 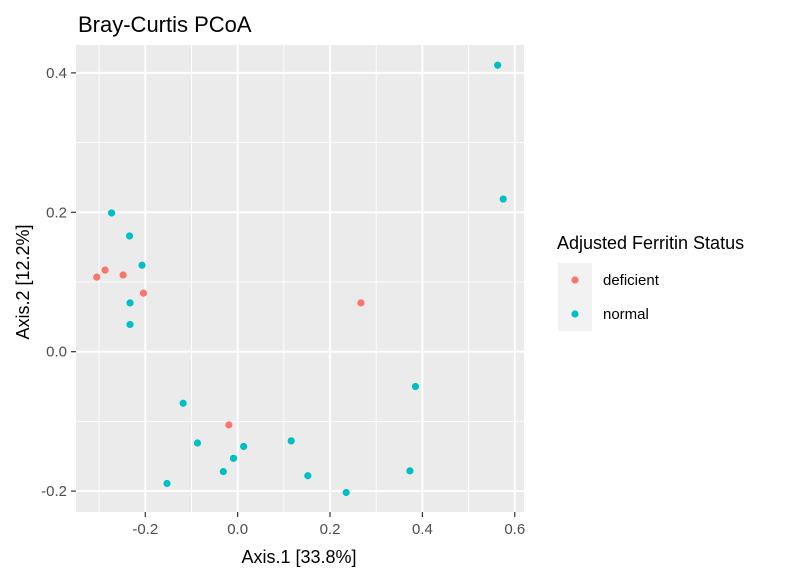 What do you see at coordinates (237, 529) in the screenshot?
I see `x-tick-label: 0.0` at bounding box center [237, 529].